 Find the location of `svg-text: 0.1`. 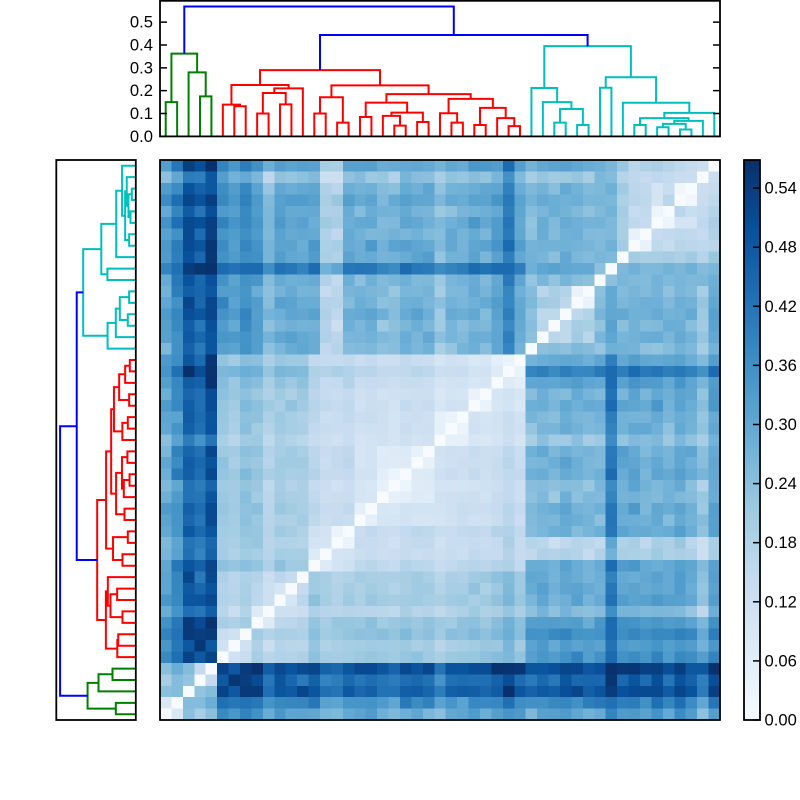

svg-text: 0.1 is located at coordinates (141, 113).